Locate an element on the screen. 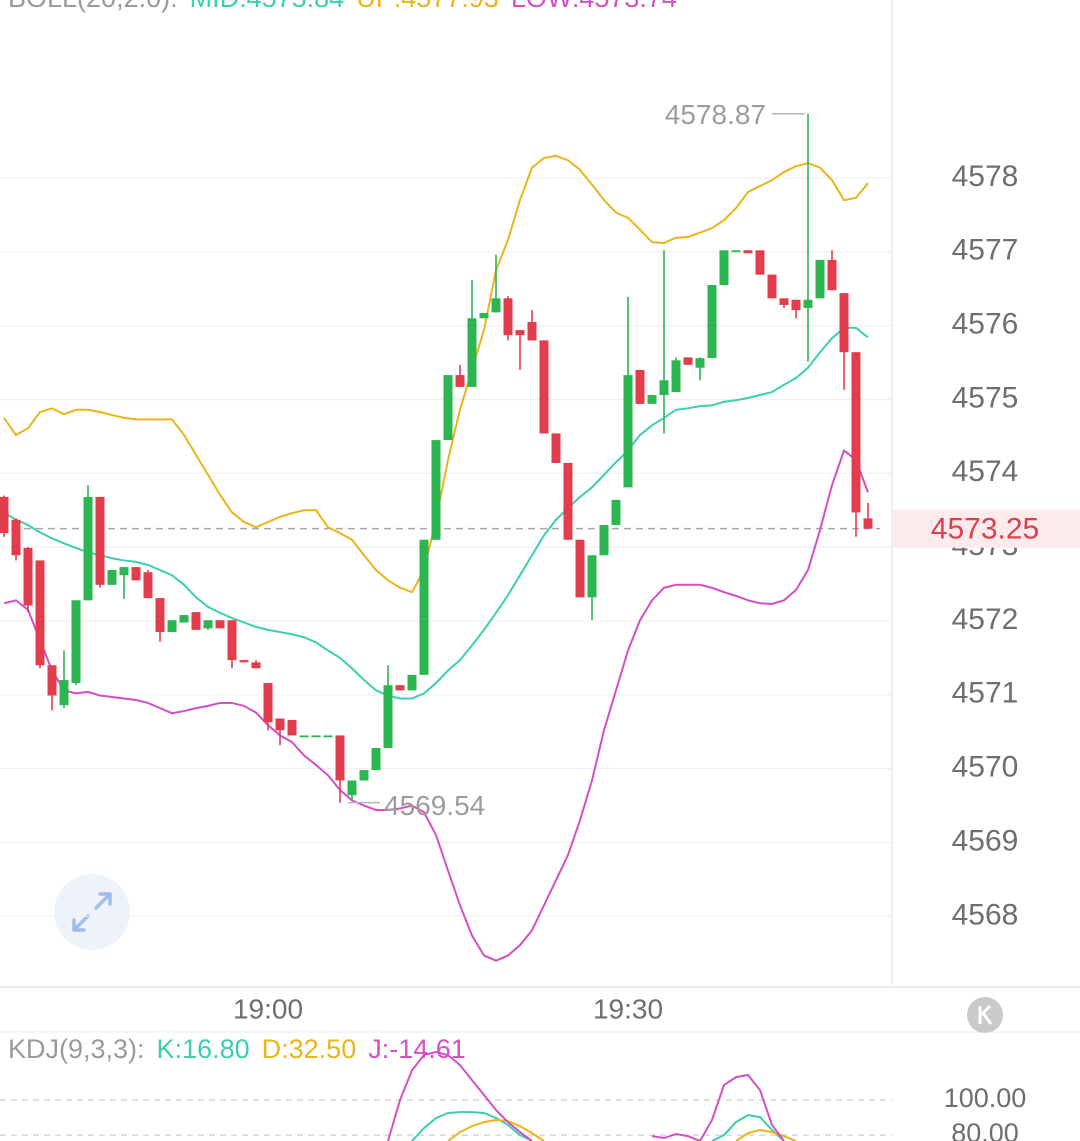 Image resolution: width=1080 pixels, height=1141 pixels. legend-value: 4577.93 is located at coordinates (450, 6).